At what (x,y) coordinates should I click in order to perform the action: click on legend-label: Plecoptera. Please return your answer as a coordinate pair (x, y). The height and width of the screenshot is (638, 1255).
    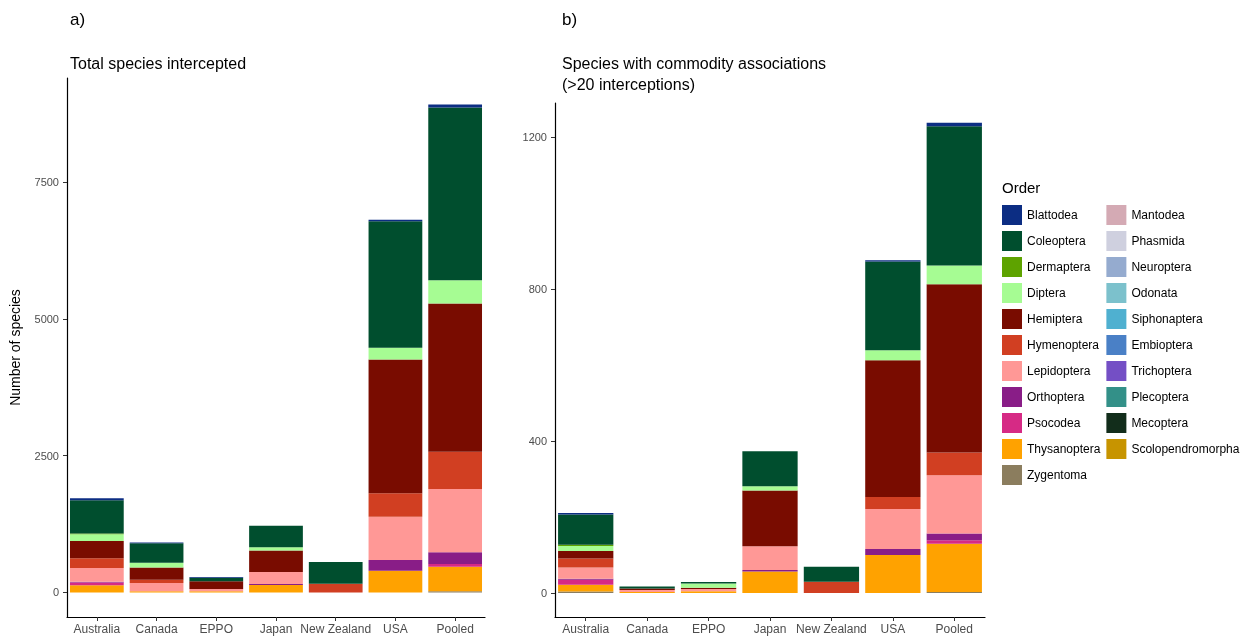
    Looking at the image, I should click on (1160, 397).